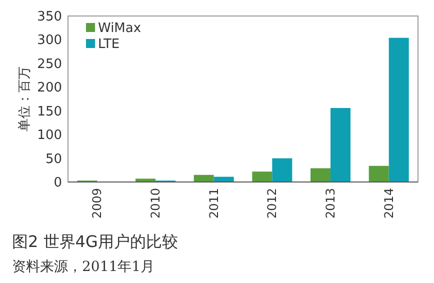 The image size is (434, 283). What do you see at coordinates (95, 241) in the screenshot?
I see `text: 图2 世界4G用户的比较` at bounding box center [95, 241].